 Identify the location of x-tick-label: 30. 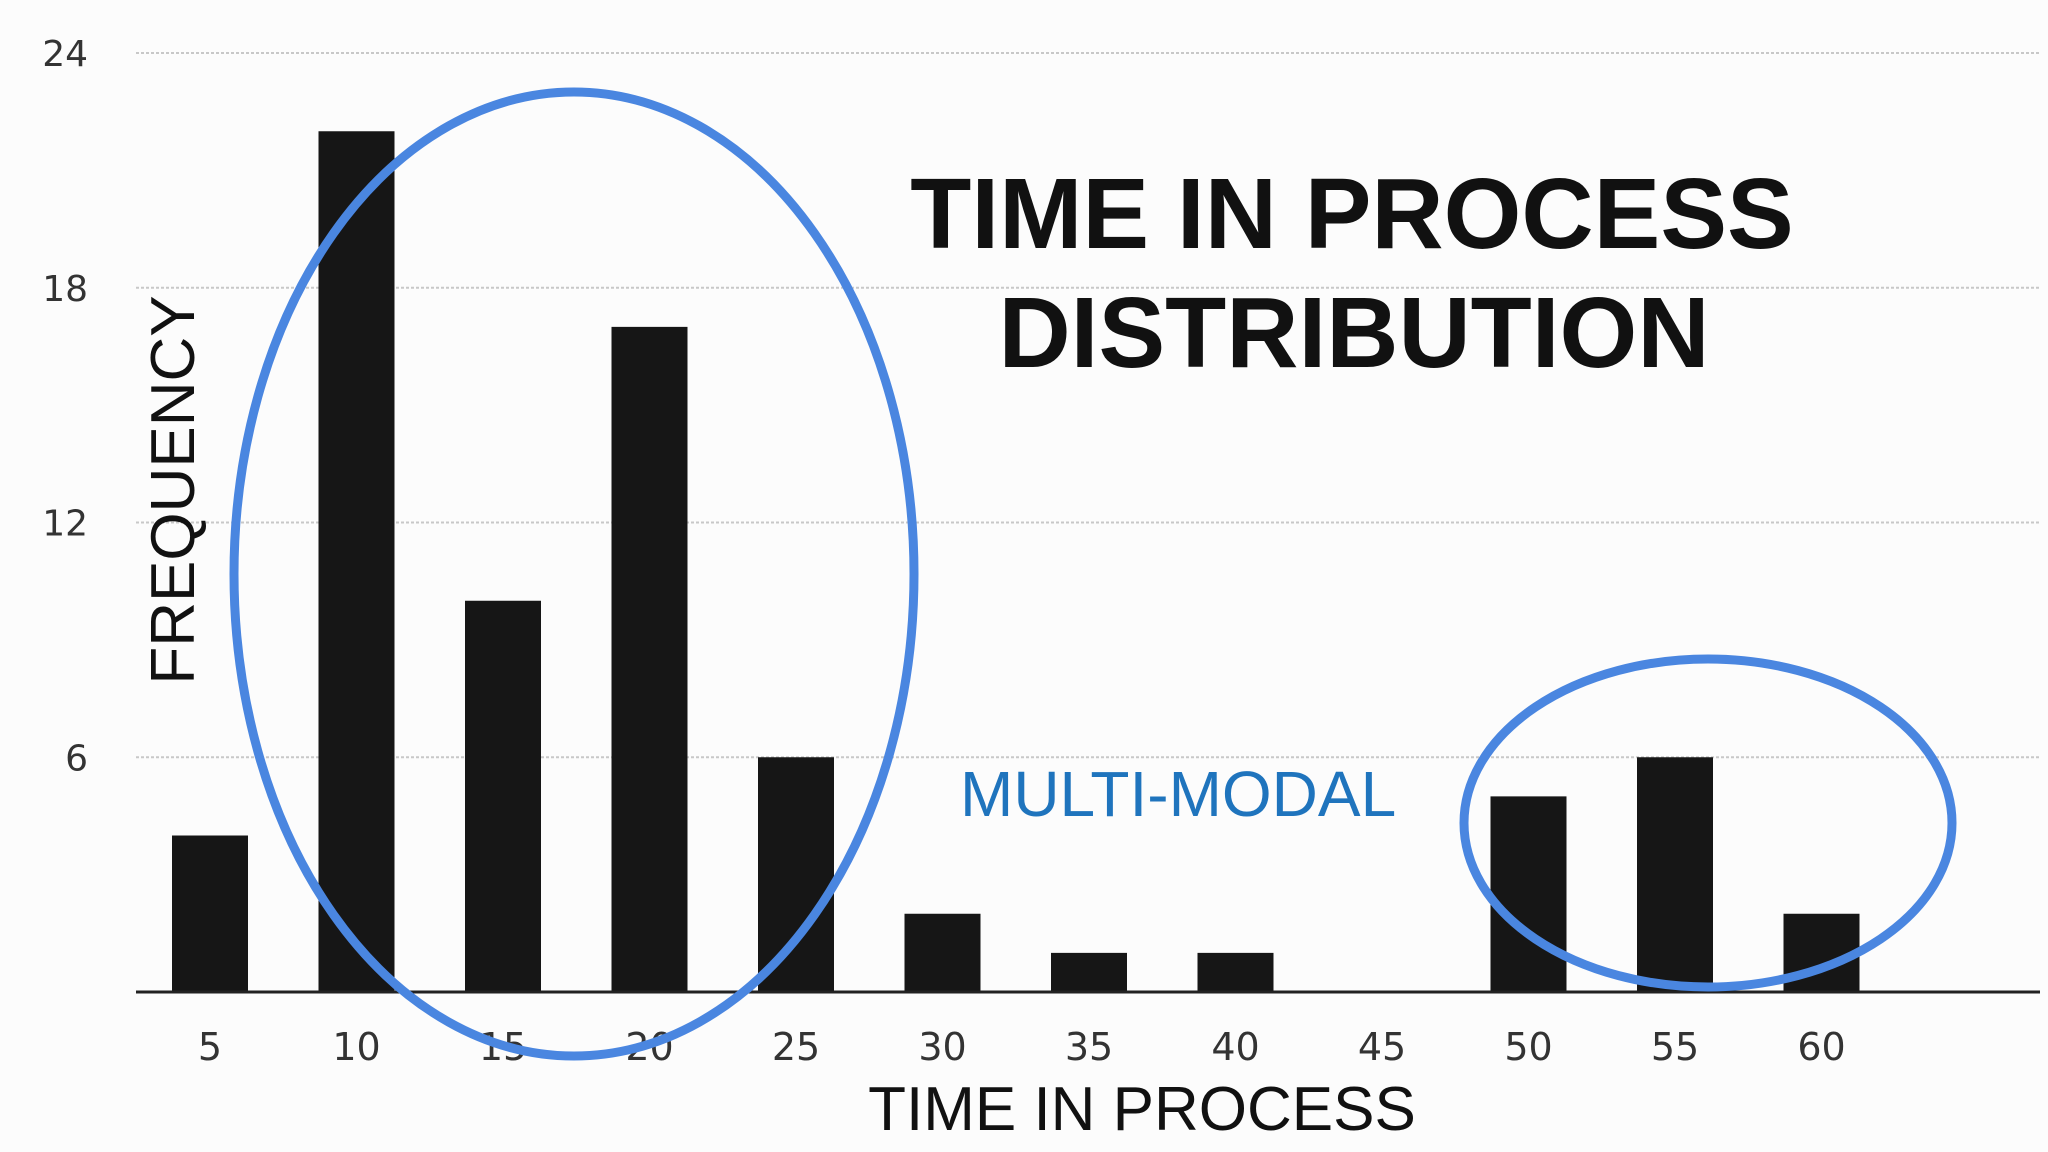
(942, 1047).